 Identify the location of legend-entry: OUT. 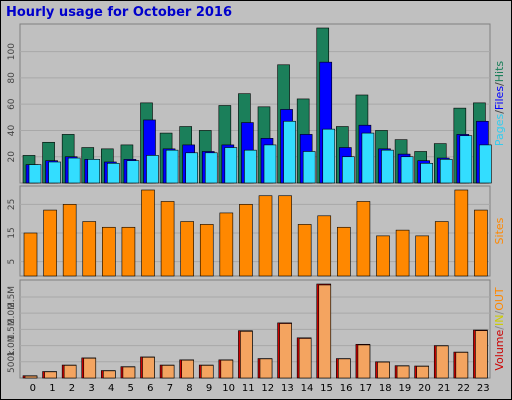
(499, 299).